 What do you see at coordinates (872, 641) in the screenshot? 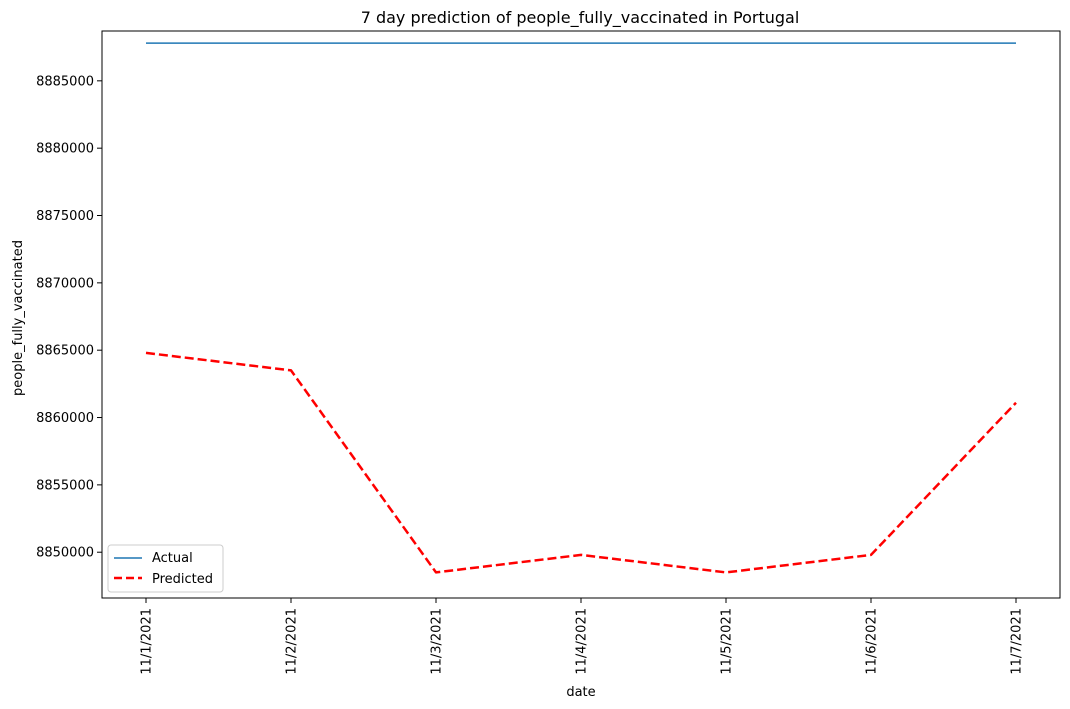
I see `x-tick-label: 11/6/2021` at bounding box center [872, 641].